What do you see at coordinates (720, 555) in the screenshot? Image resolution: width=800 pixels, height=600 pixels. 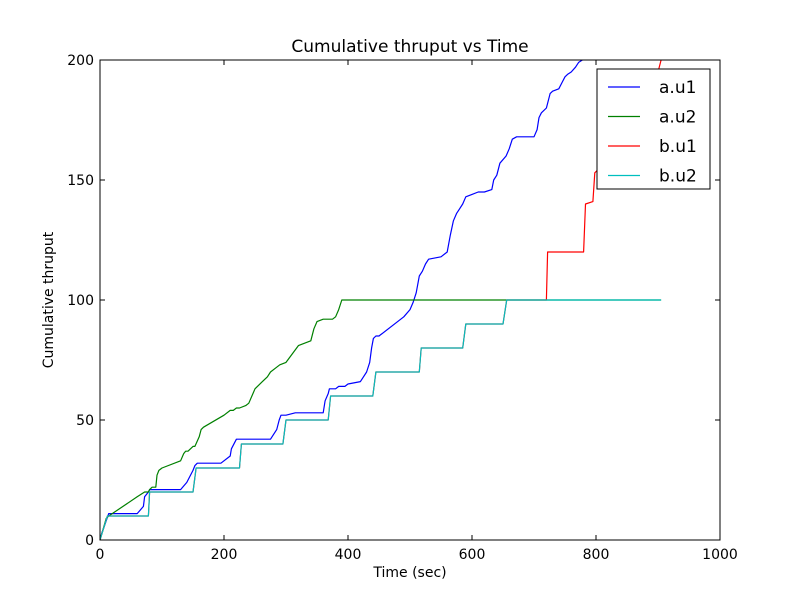 I see `x-tick-label: 1000` at bounding box center [720, 555].